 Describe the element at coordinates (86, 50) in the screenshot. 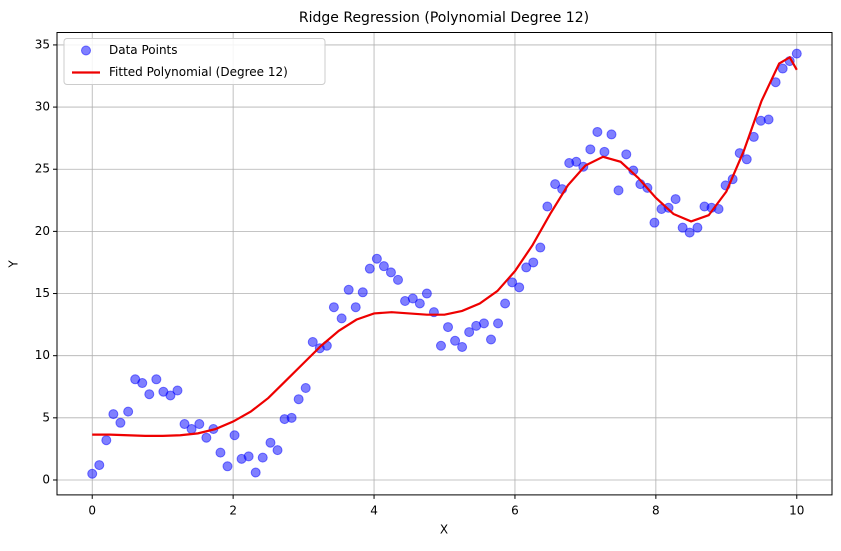

I see `legend-marker` at that location.